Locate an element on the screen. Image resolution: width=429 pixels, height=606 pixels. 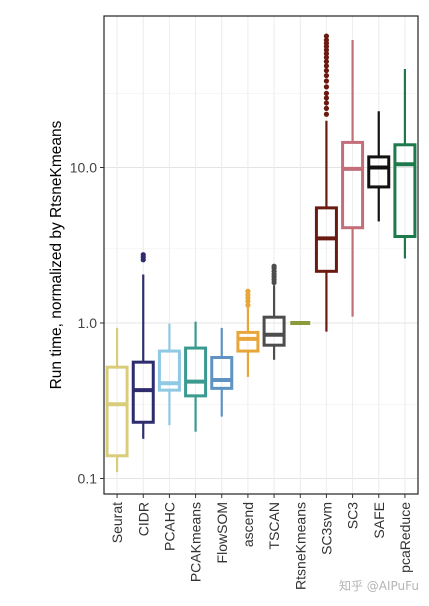
box-pcareduce is located at coordinates (405, 163).